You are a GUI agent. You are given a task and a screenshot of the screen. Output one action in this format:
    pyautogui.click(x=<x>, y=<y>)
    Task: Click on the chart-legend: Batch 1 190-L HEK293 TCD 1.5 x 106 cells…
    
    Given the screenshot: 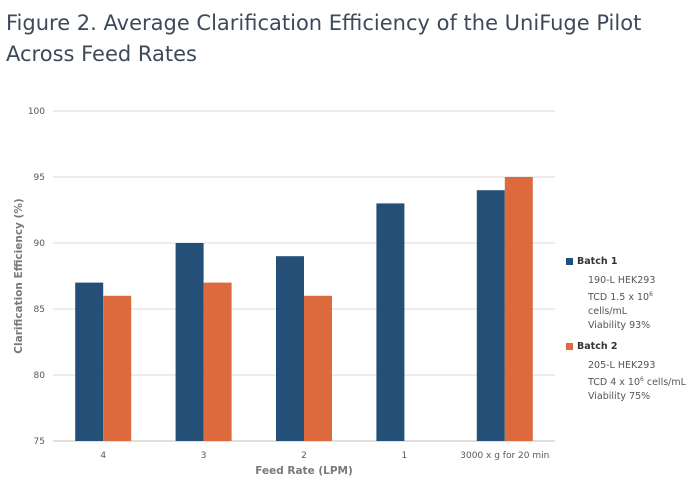 What is the action you would take?
    pyautogui.click(x=630, y=334)
    